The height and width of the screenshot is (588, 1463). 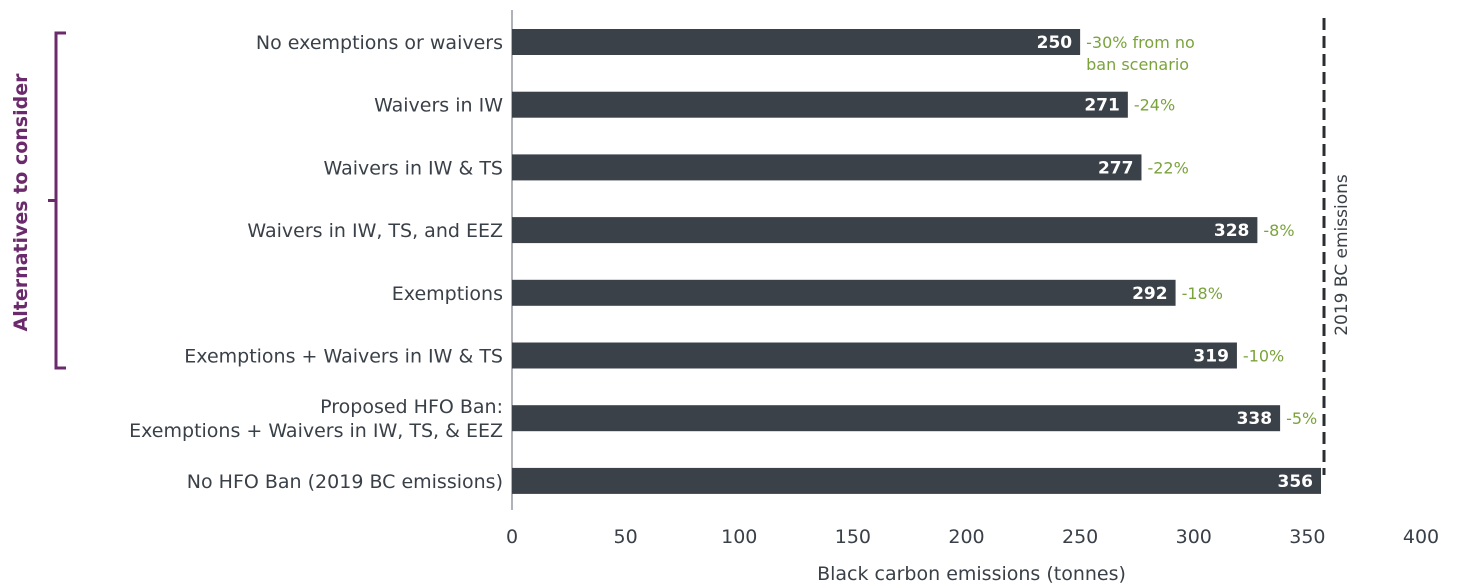 What do you see at coordinates (57, 200) in the screenshot?
I see `group-bracket` at bounding box center [57, 200].